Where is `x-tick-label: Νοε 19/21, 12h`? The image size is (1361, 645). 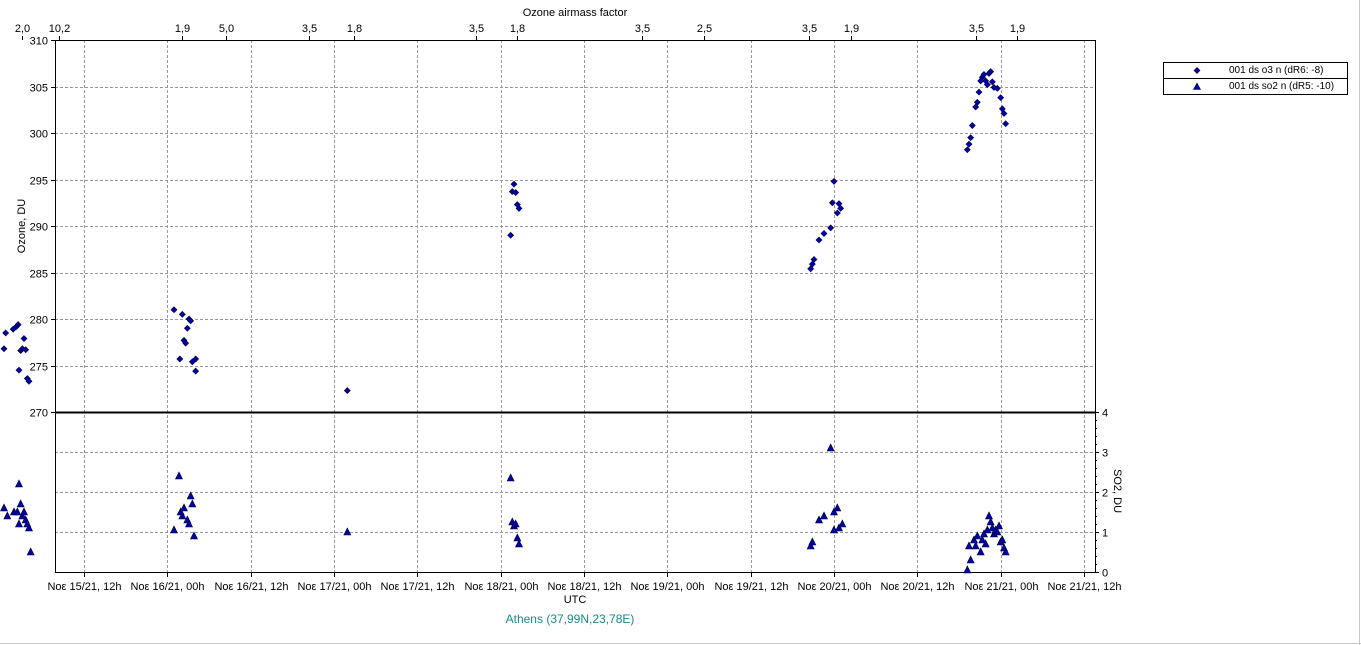
x-tick-label: Νοε 19/21, 12h is located at coordinates (751, 587).